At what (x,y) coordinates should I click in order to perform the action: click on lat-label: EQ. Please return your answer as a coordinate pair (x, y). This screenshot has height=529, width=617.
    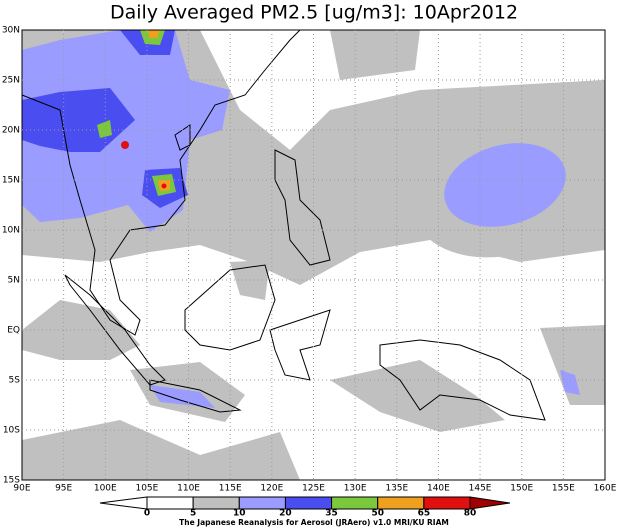
    Looking at the image, I should click on (13, 331).